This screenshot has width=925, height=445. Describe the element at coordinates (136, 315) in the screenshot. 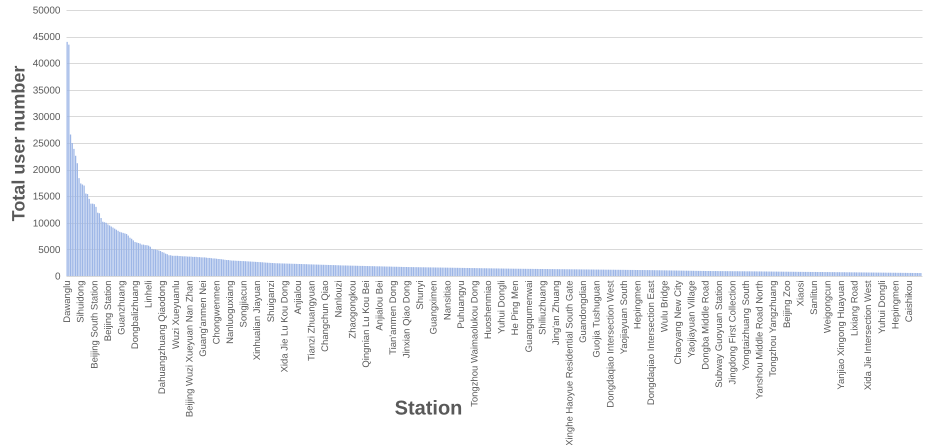

I see `x-tick-label: Dongbalizhuang` at that location.